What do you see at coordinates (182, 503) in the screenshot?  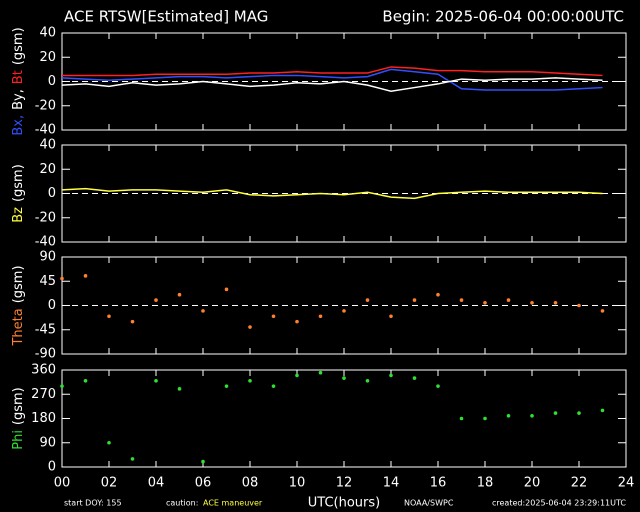 I see `caution: caution:` at bounding box center [182, 503].